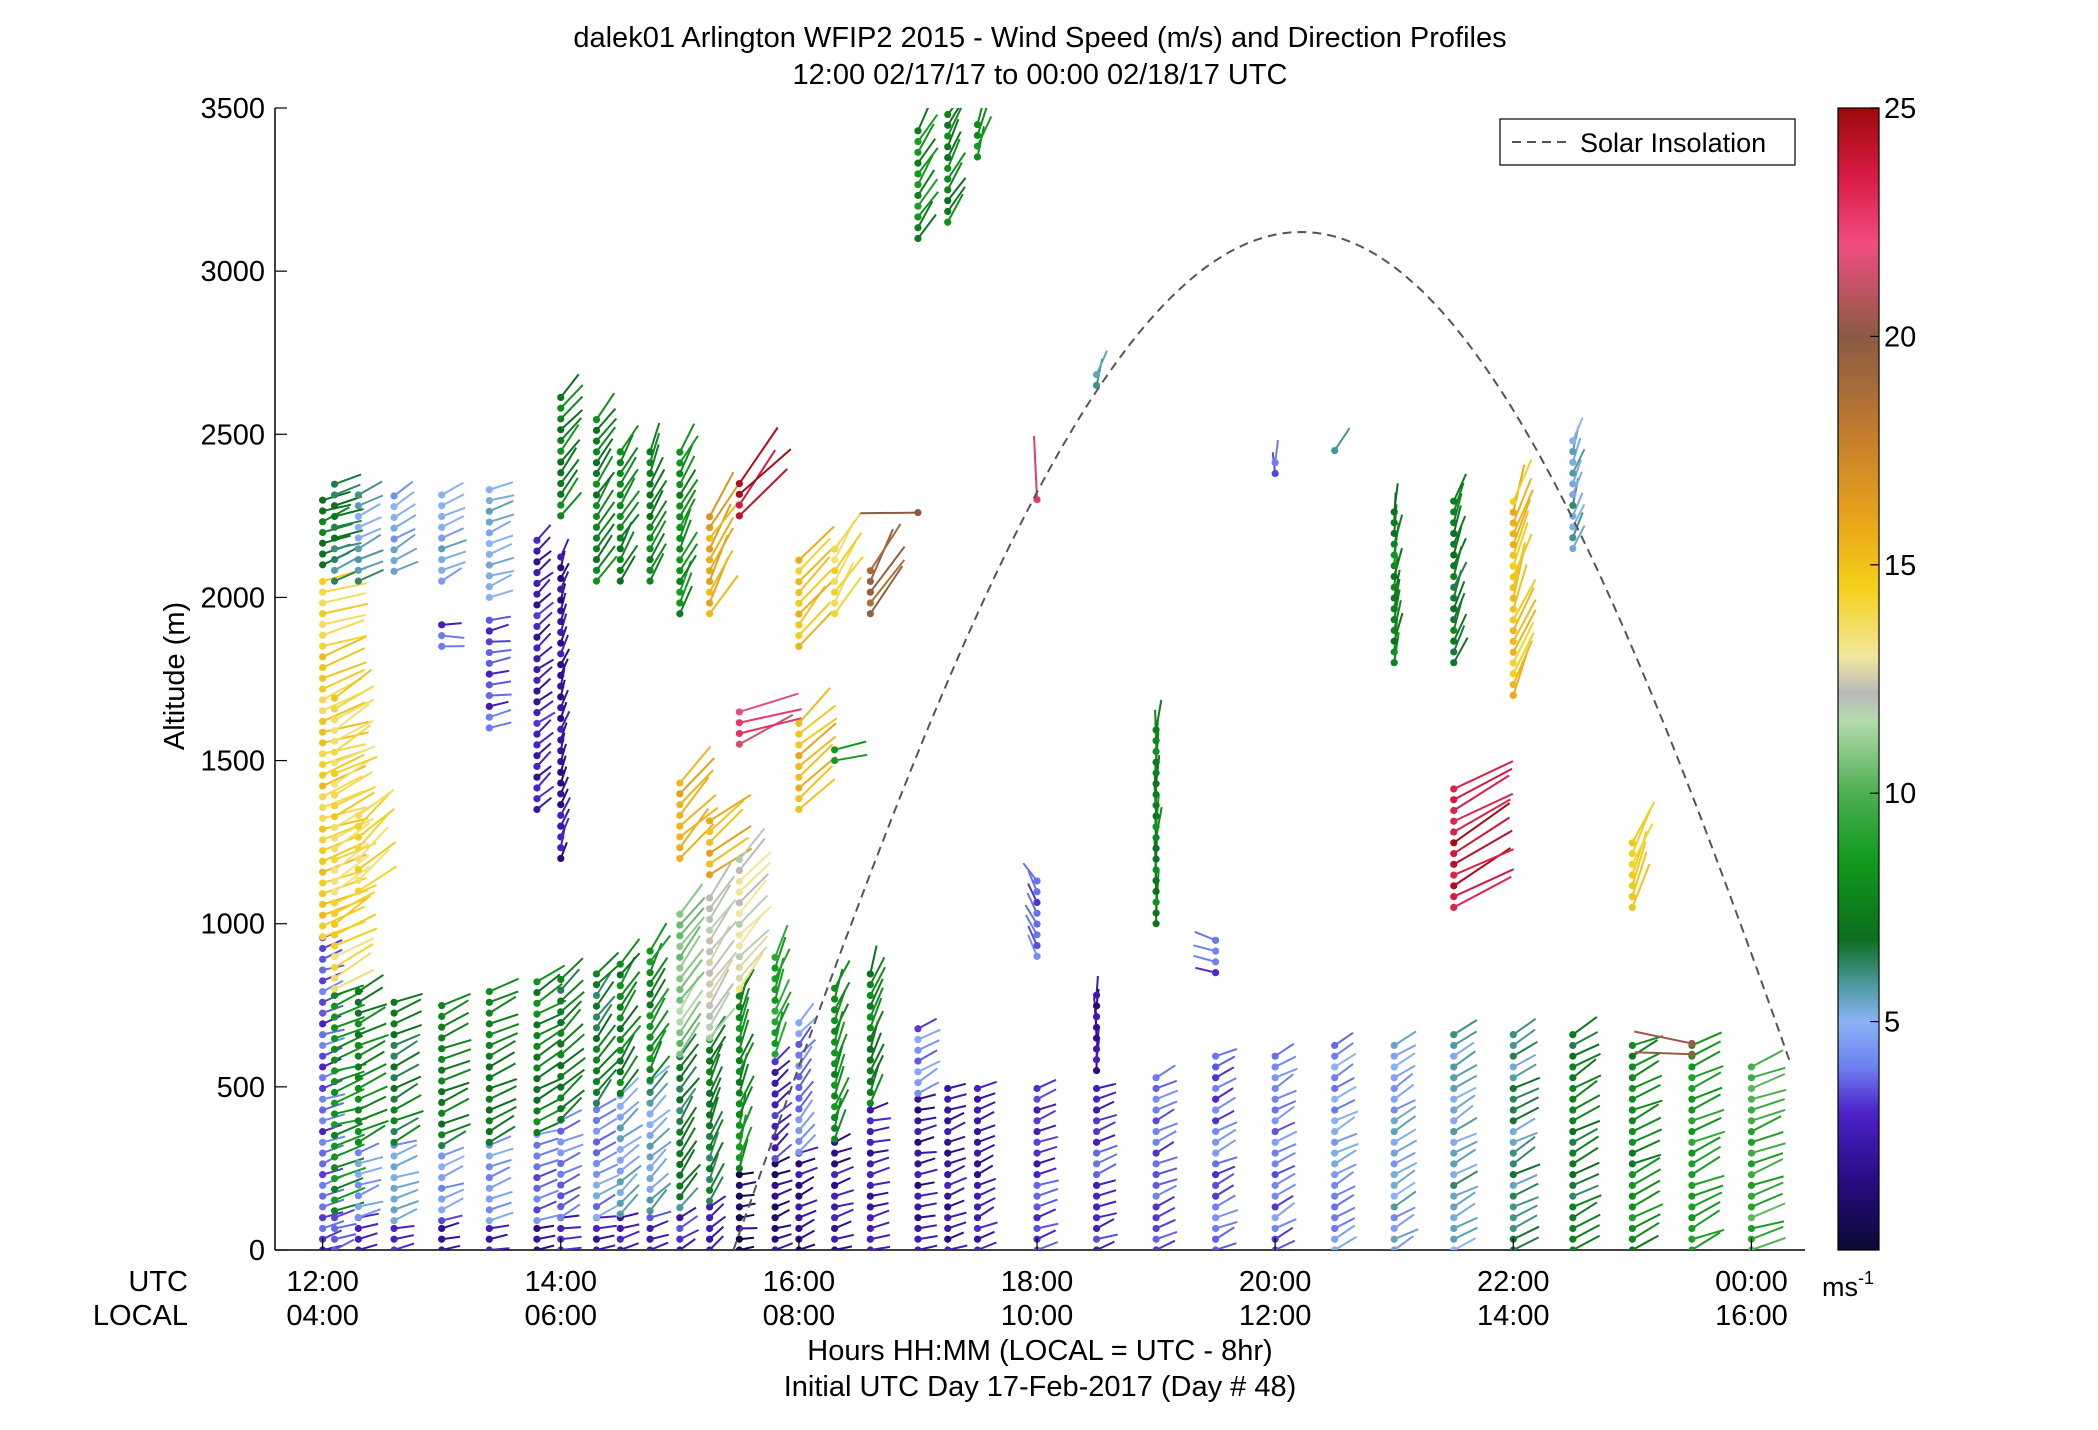  Describe the element at coordinates (232, 435) in the screenshot. I see `y-tick-label: 2500` at that location.